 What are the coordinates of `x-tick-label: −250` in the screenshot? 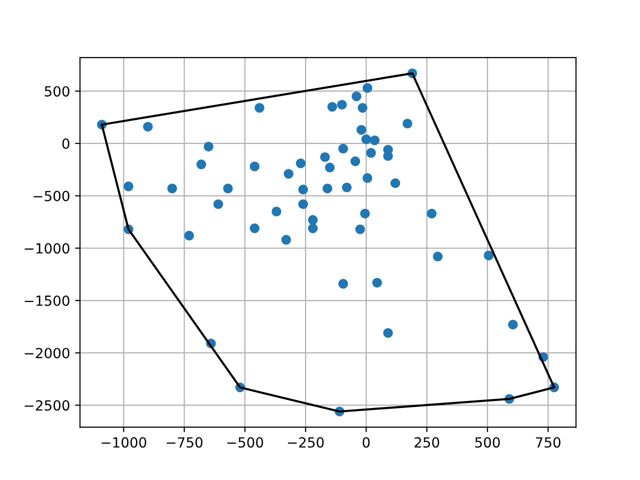 It's located at (306, 442).